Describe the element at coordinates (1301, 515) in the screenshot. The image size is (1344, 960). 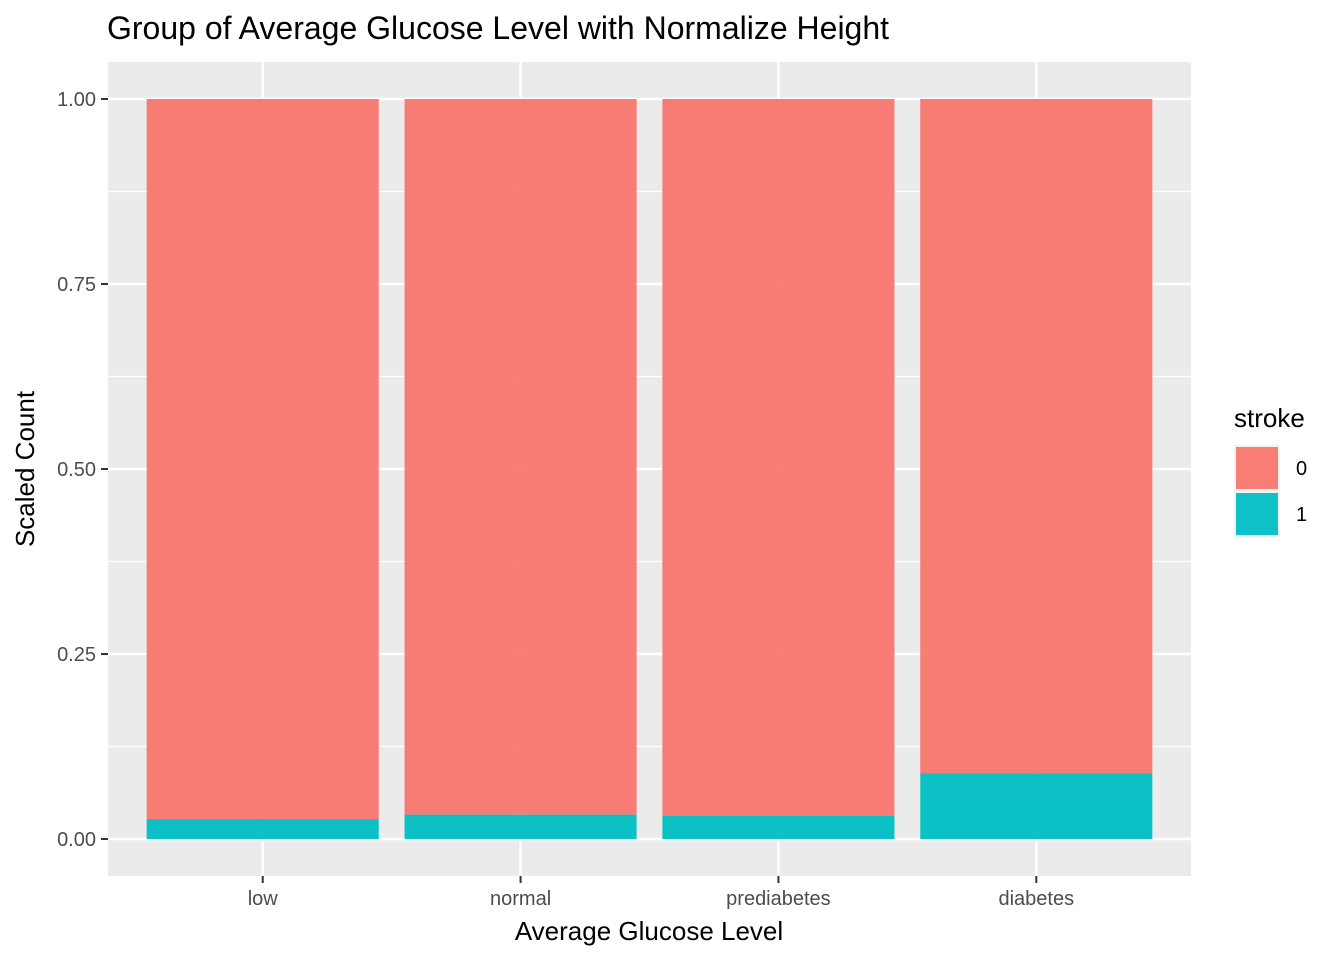
I see `legend-label: 1` at that location.